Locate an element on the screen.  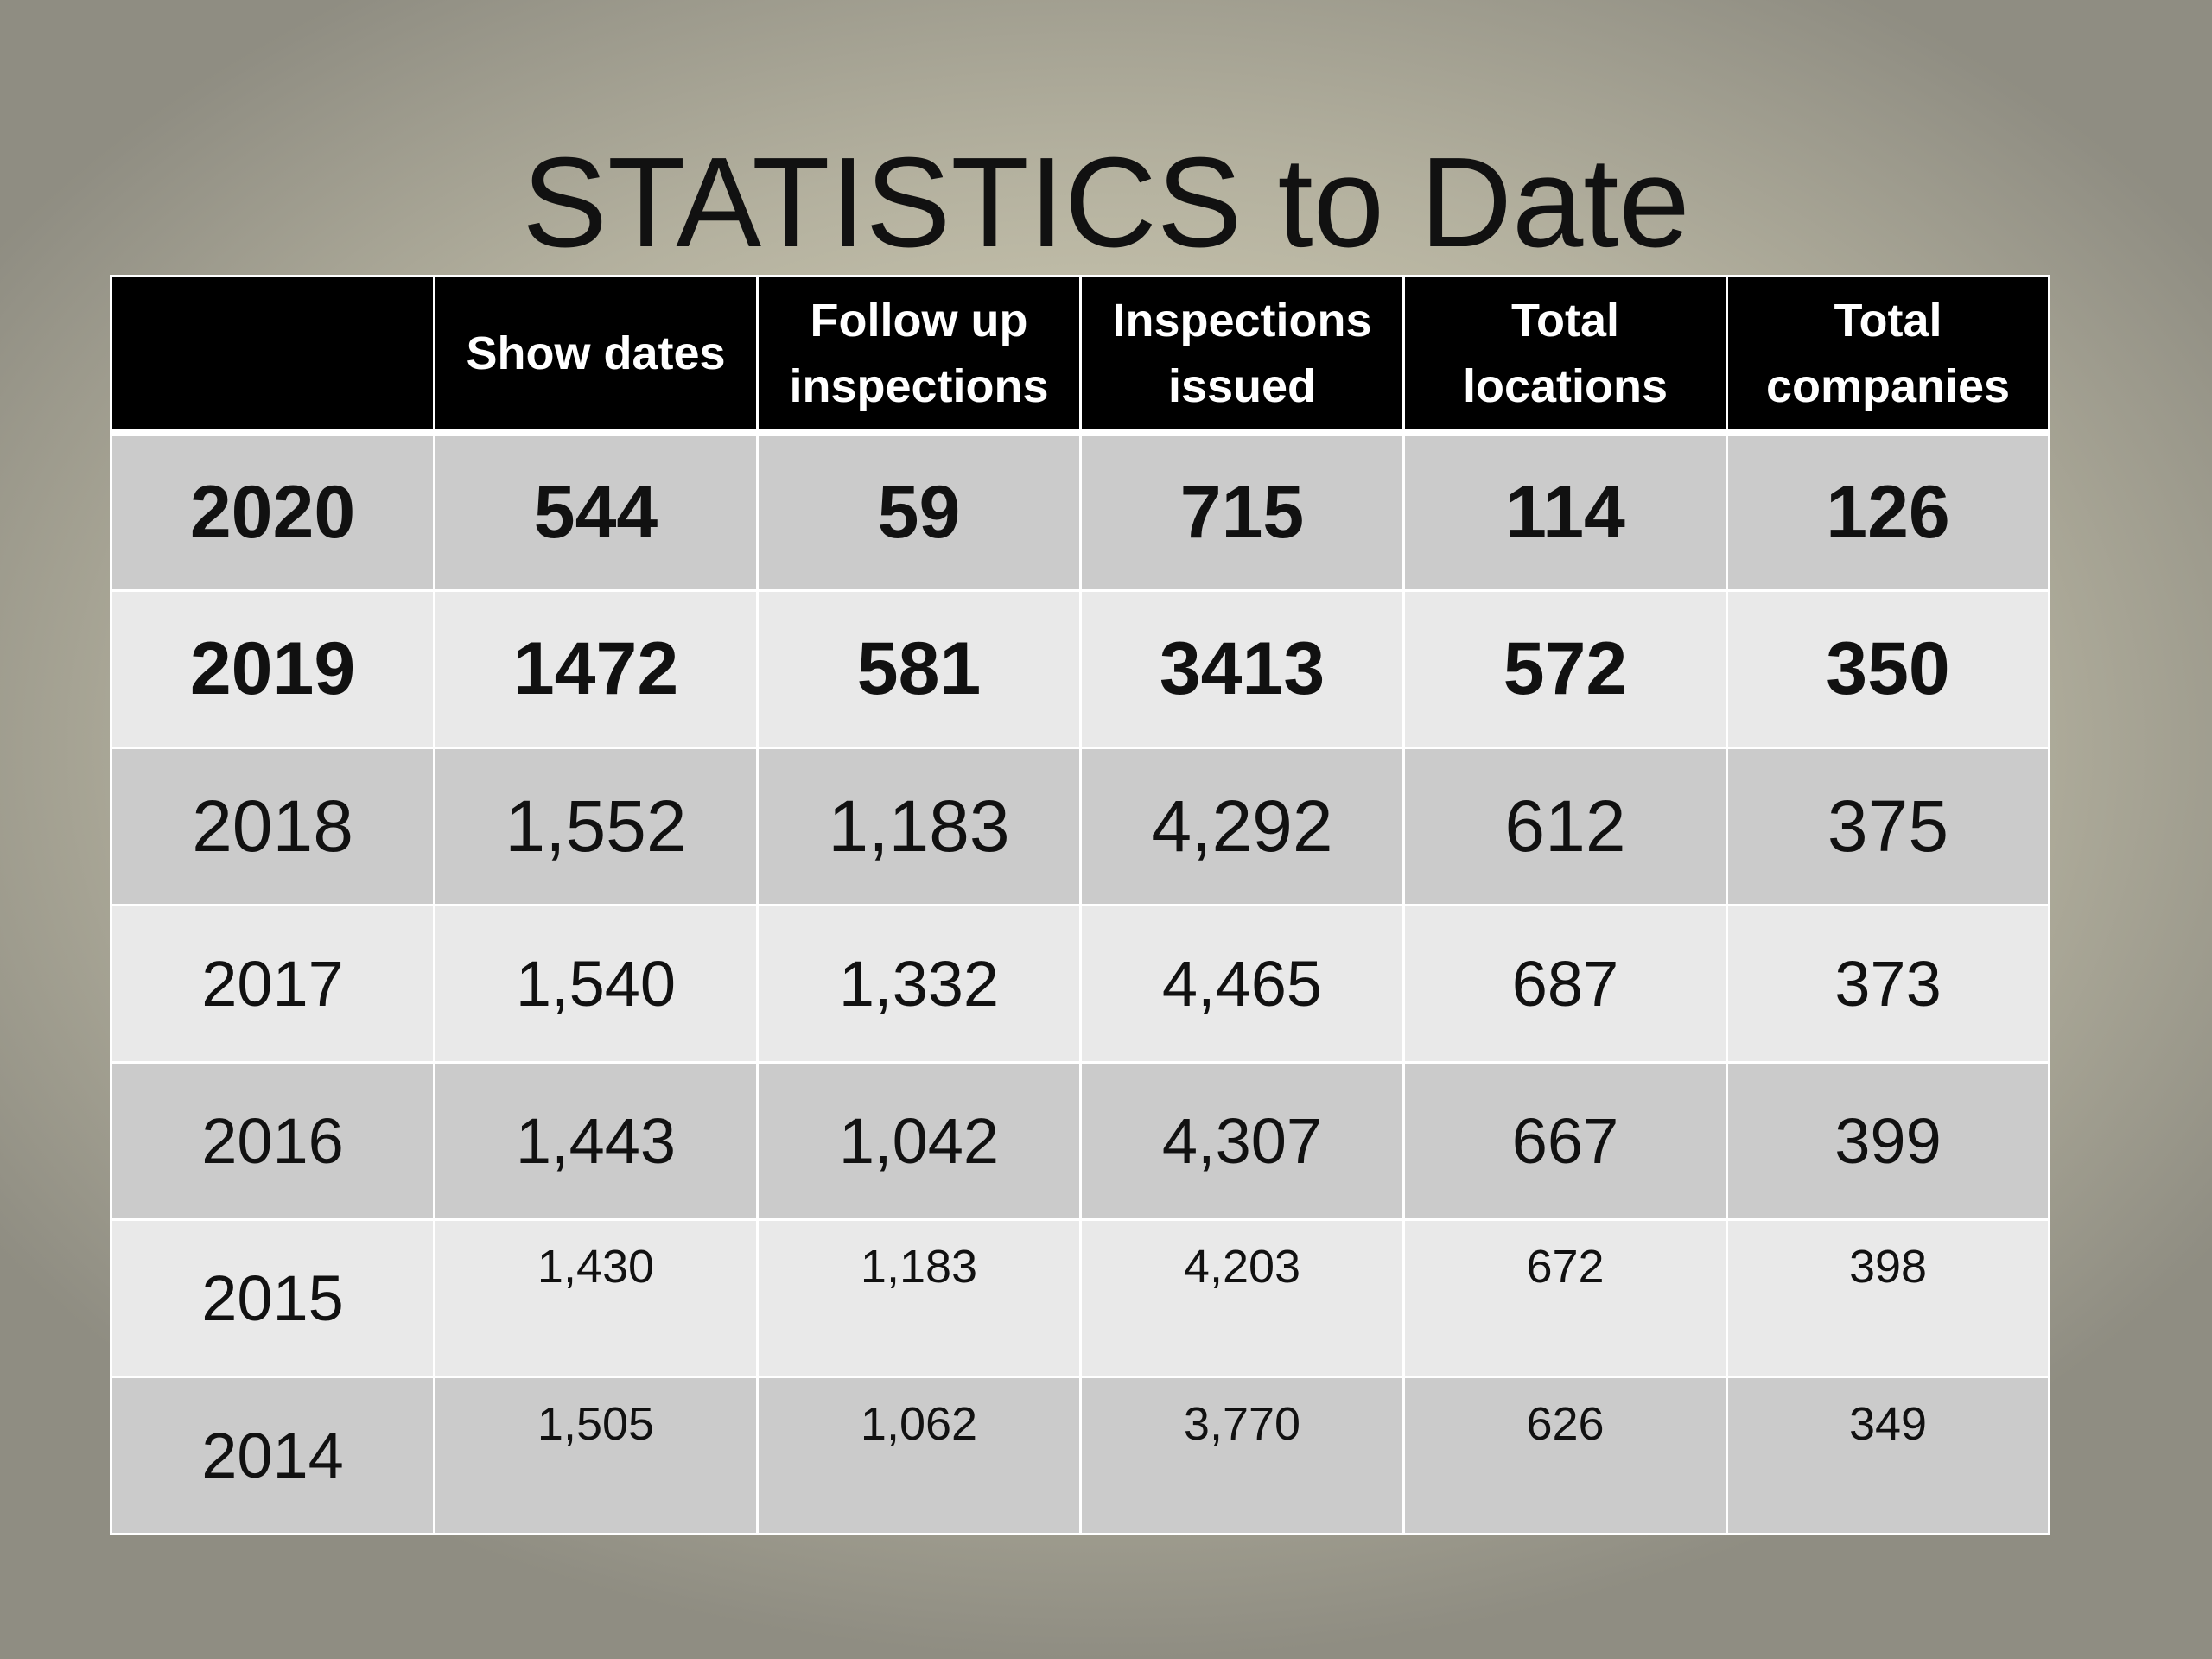
total-companies-cell: 398 is located at coordinates (1888, 1297).